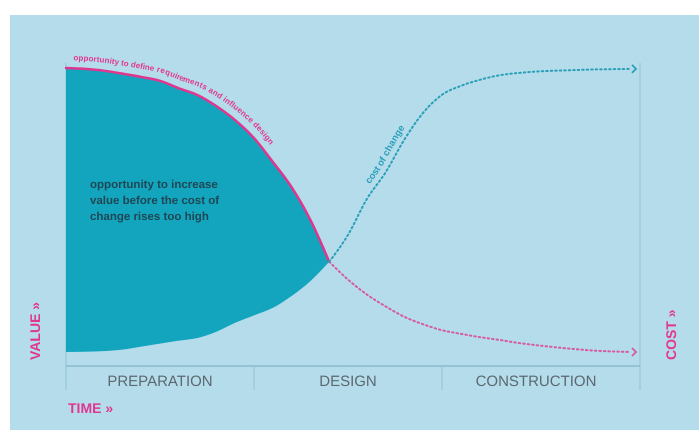 This screenshot has height=430, width=699. I want to click on x-tick-label: PREPARATION, so click(160, 381).